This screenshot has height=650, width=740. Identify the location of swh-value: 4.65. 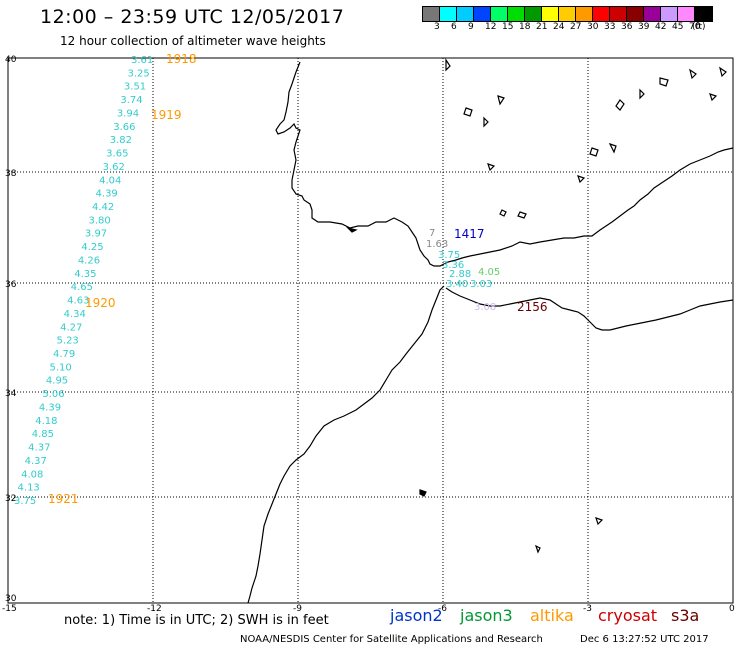
(82, 287).